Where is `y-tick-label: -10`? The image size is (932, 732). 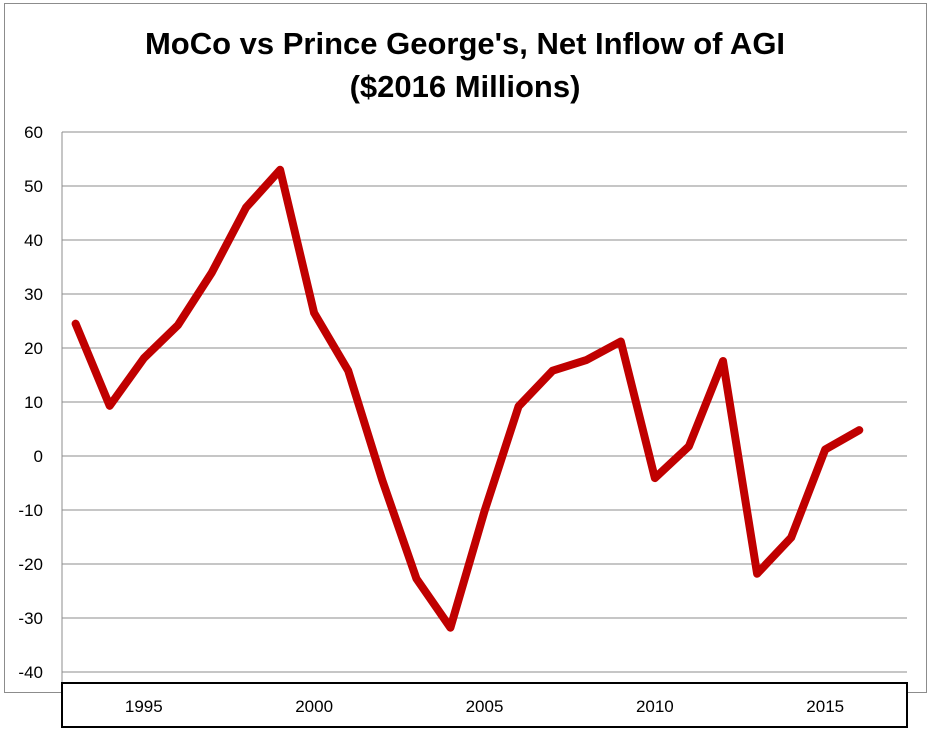
y-tick-label: -10 is located at coordinates (30, 510).